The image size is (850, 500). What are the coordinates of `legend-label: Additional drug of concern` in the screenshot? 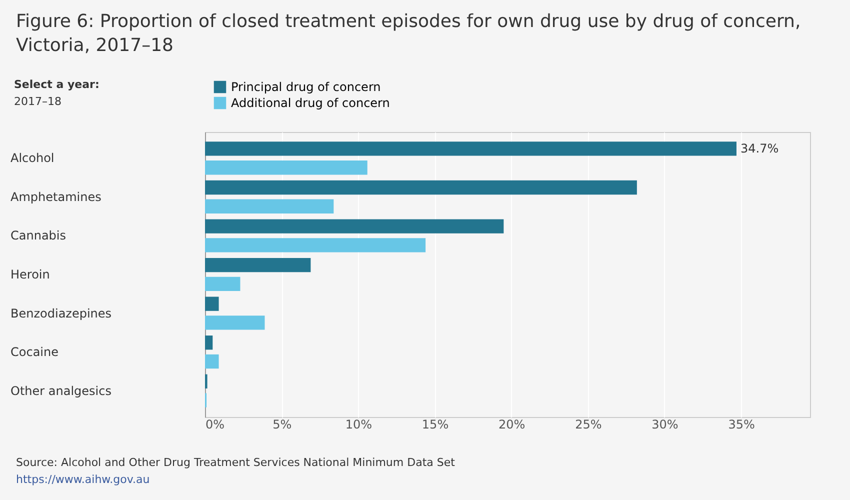 It's located at (310, 103).